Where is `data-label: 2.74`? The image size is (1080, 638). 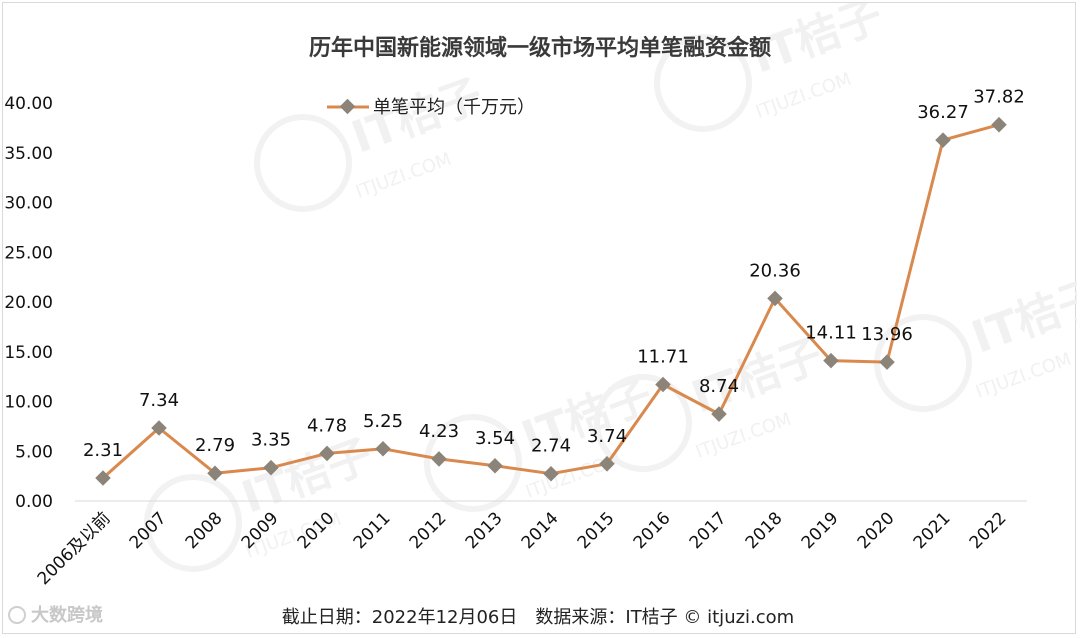 data-label: 2.74 is located at coordinates (551, 446).